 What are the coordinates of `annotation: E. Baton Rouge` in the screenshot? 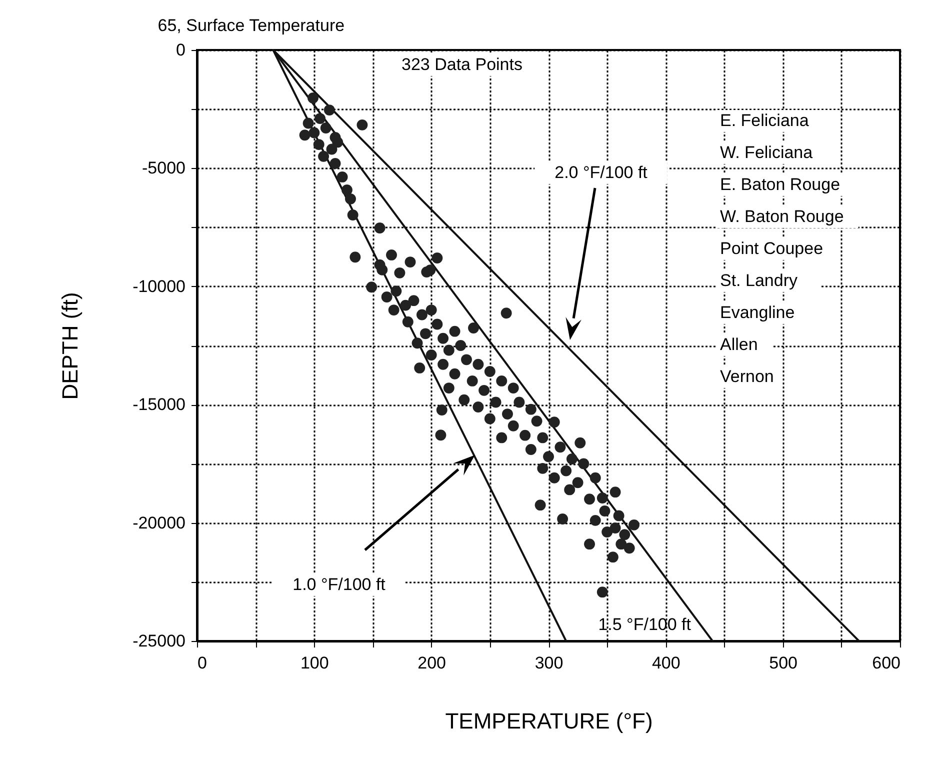 It's located at (780, 184).